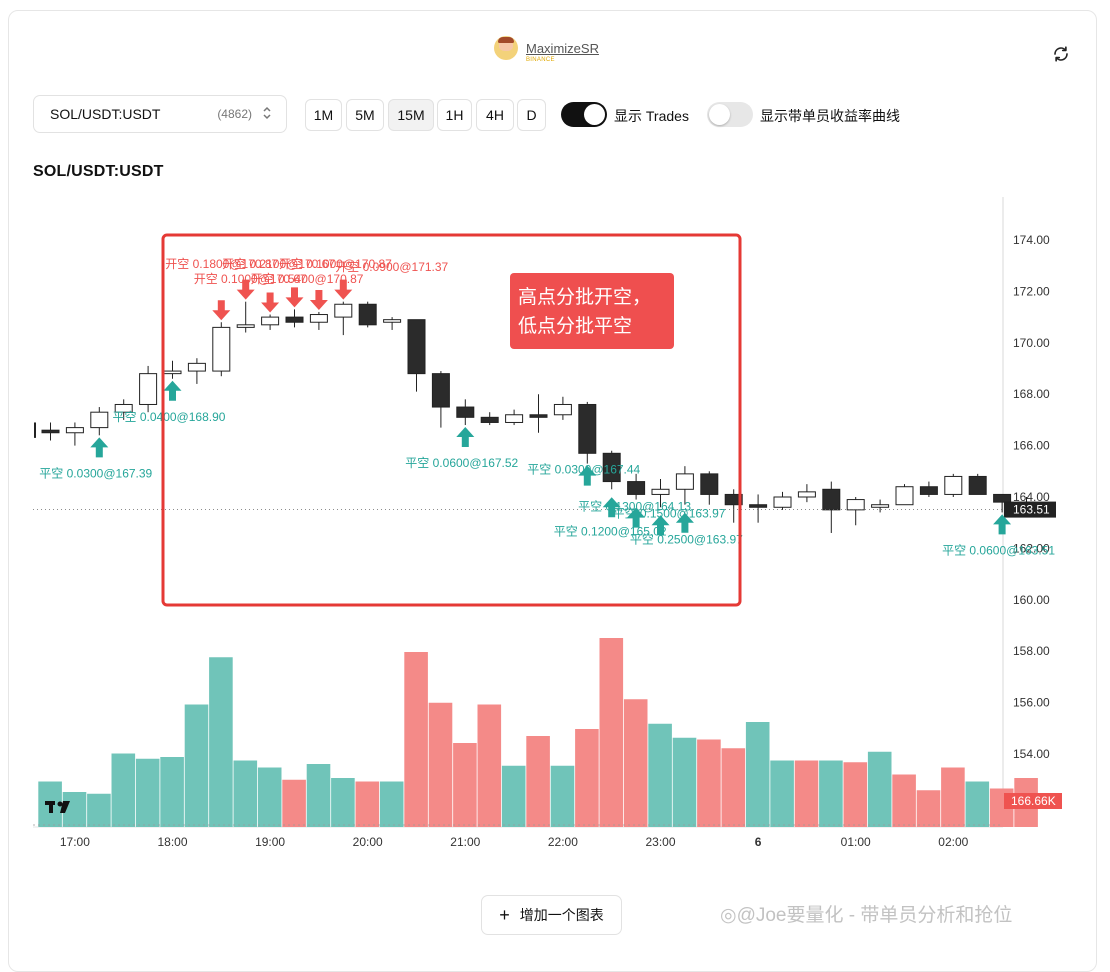 The width and height of the screenshot is (1110, 972). What do you see at coordinates (1031, 394) in the screenshot?
I see `y-tick-label: 168.00` at bounding box center [1031, 394].